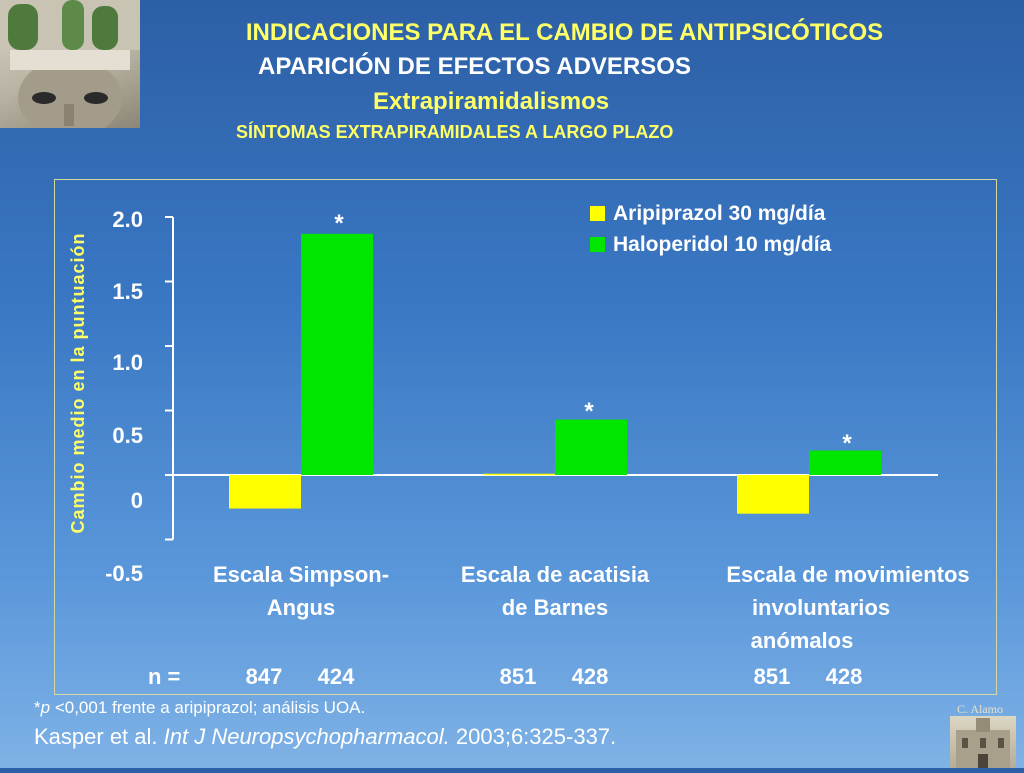 The height and width of the screenshot is (773, 1024). I want to click on y-tick-label: 0.5, so click(127, 435).